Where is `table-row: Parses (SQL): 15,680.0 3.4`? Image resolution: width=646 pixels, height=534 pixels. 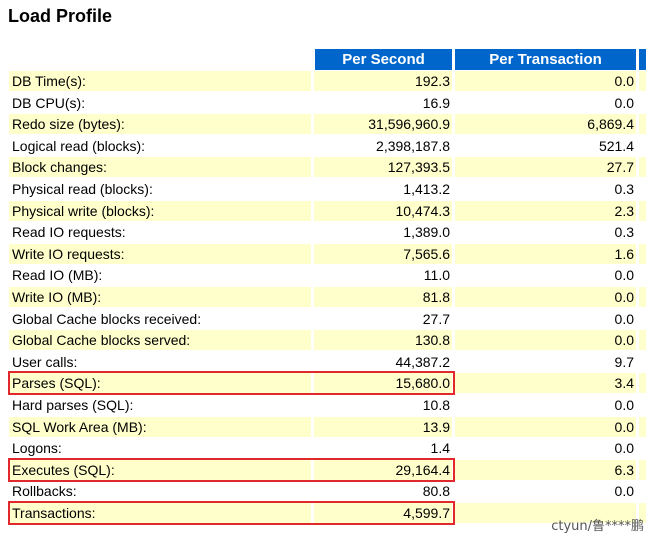
table-row: Parses (SQL): 15,680.0 3.4 is located at coordinates (323, 384).